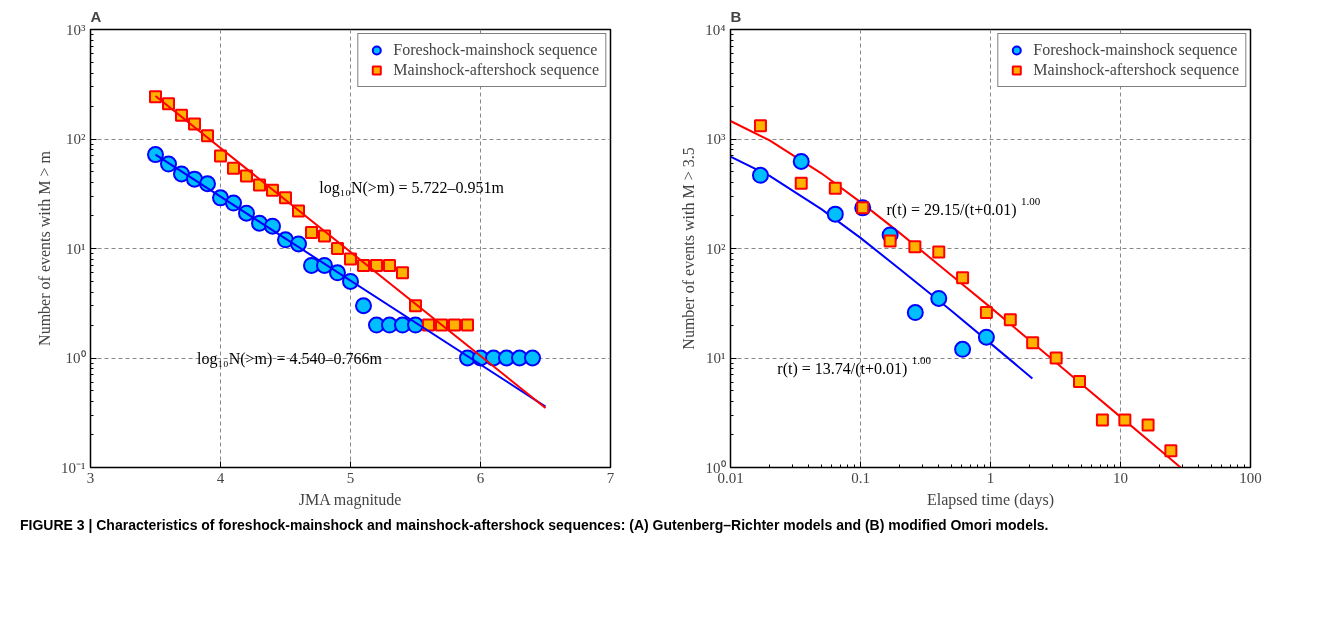 This screenshot has width=1344, height=639. Describe the element at coordinates (990, 477) in the screenshot. I see `x-tick-label: 1` at that location.